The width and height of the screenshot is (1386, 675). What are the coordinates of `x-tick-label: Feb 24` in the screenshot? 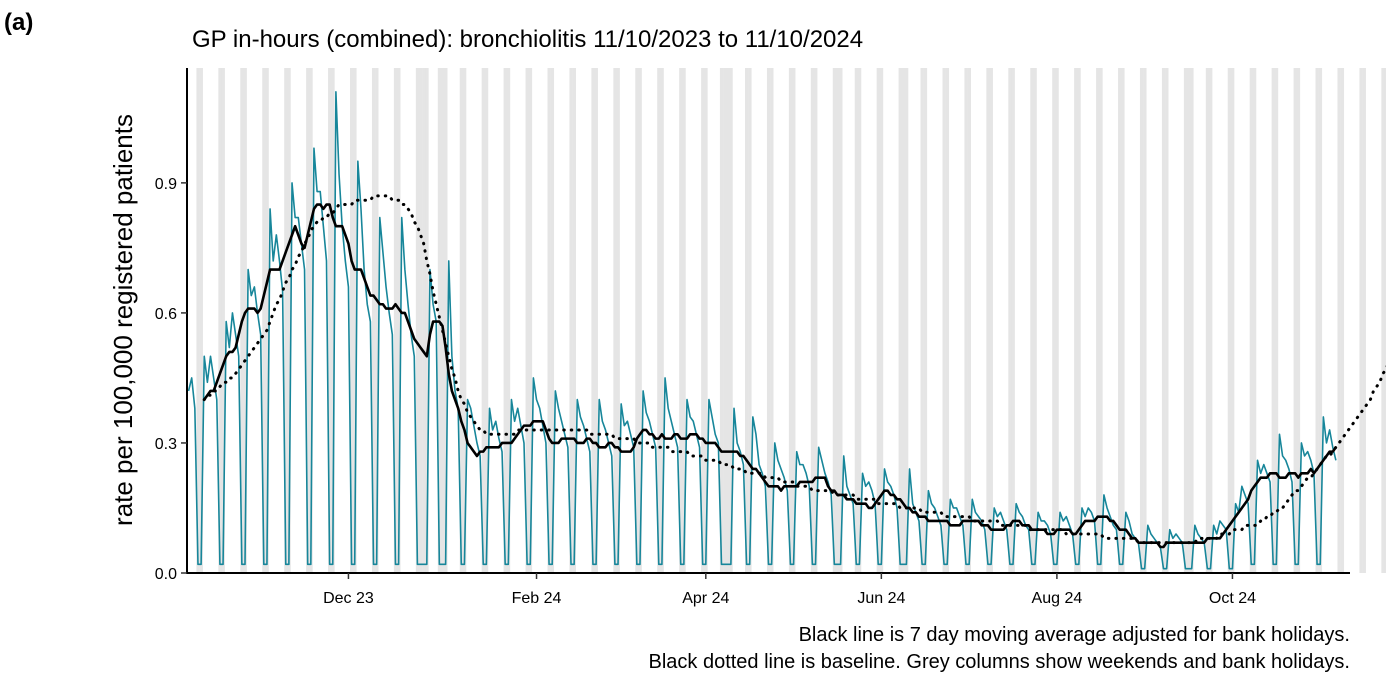 It's located at (537, 598).